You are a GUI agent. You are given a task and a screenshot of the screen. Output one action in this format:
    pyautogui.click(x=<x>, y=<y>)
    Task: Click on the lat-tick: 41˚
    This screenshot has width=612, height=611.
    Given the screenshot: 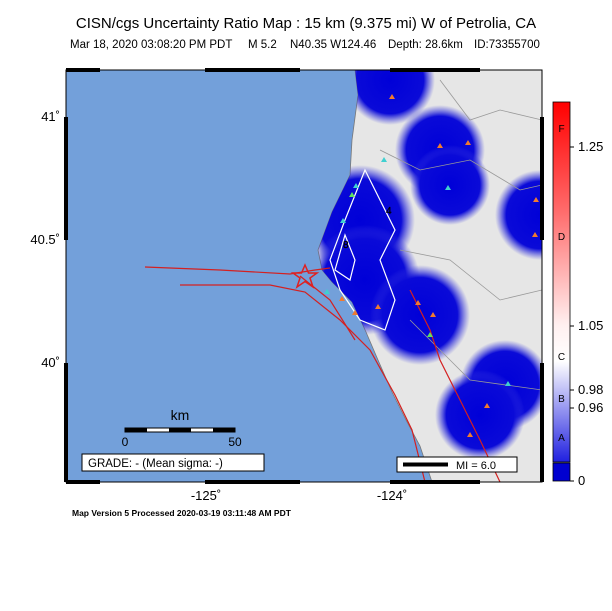 What is the action you would take?
    pyautogui.click(x=50, y=116)
    